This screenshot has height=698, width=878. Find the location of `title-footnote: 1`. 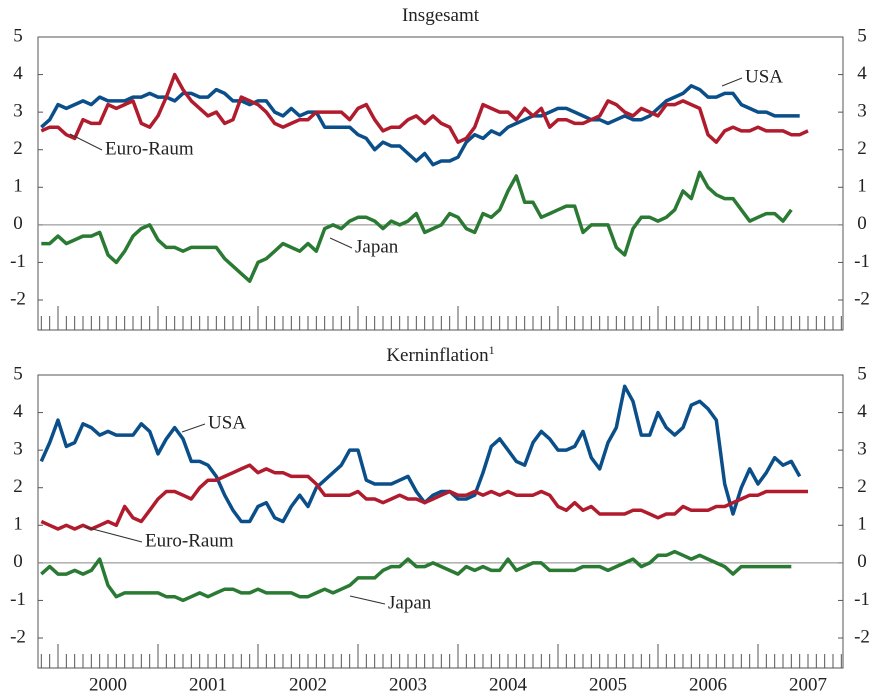

title-footnote: 1 is located at coordinates (492, 350).